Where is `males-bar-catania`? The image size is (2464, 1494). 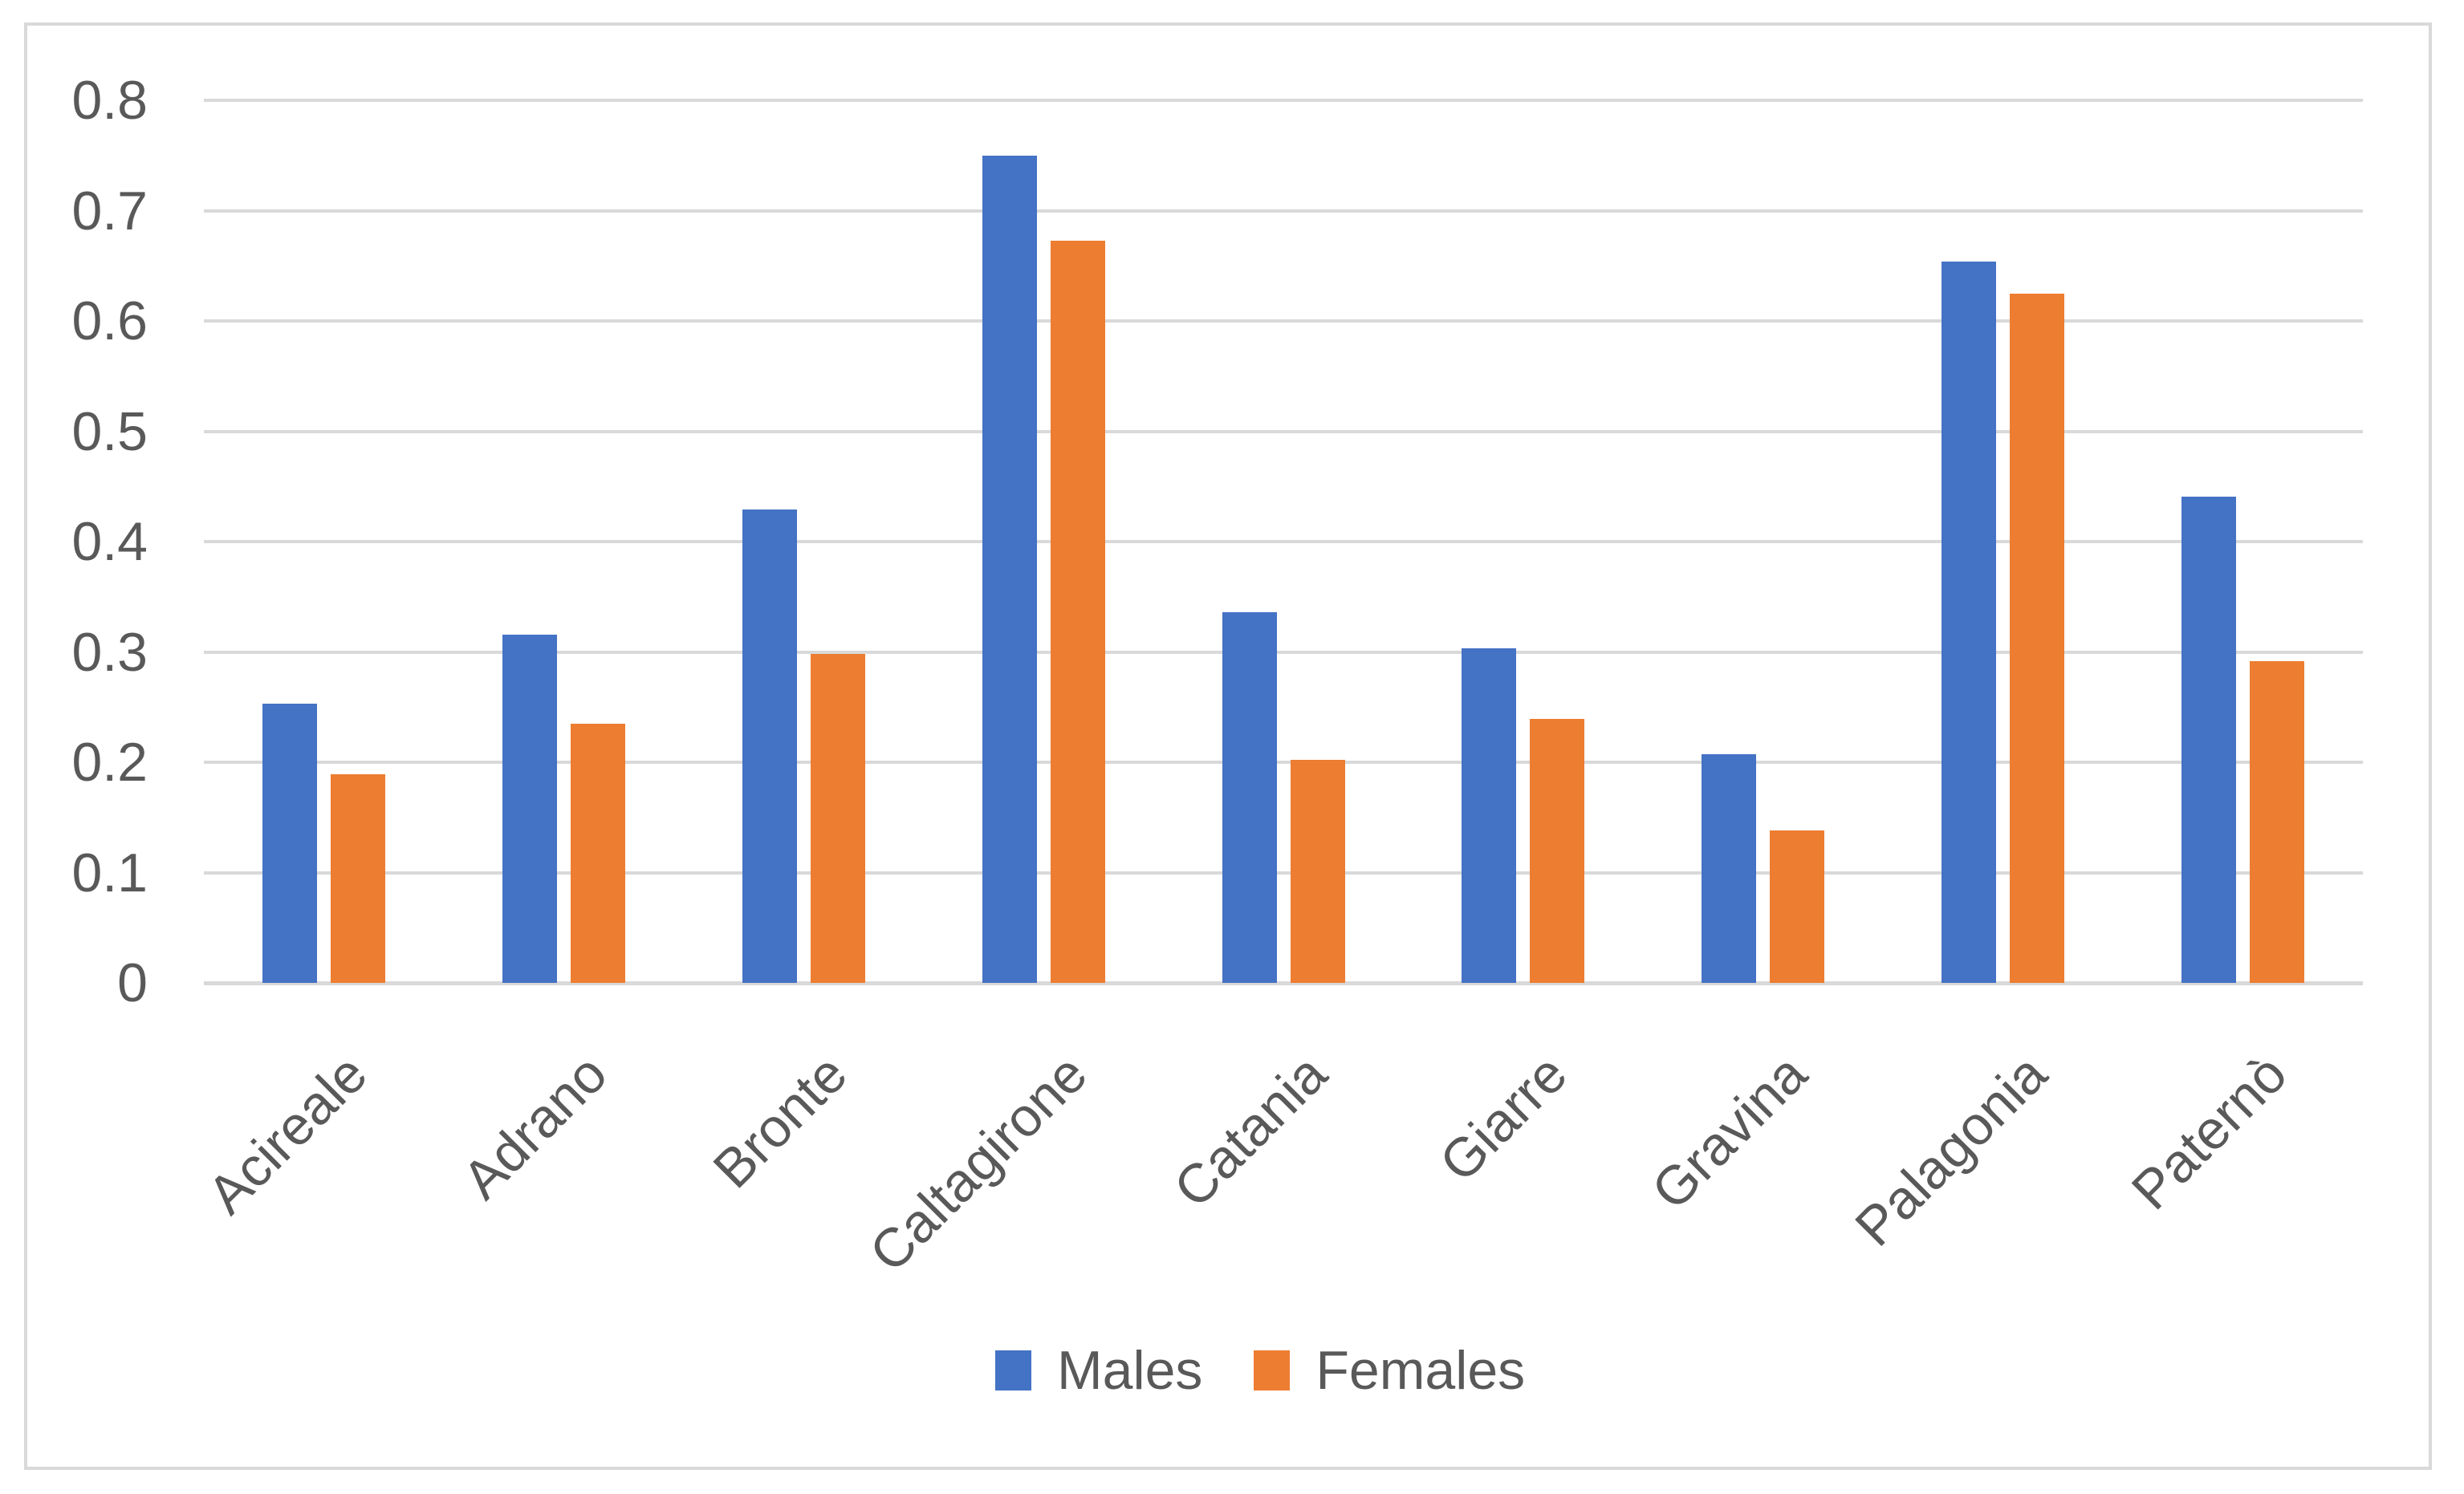
males-bar-catania is located at coordinates (1250, 797).